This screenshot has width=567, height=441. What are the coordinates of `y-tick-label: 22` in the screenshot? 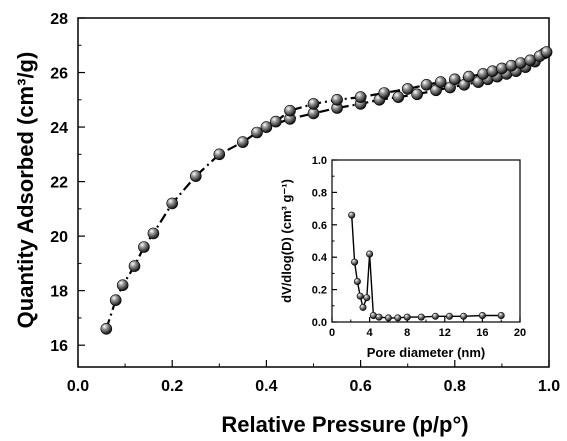 It's located at (59, 183).